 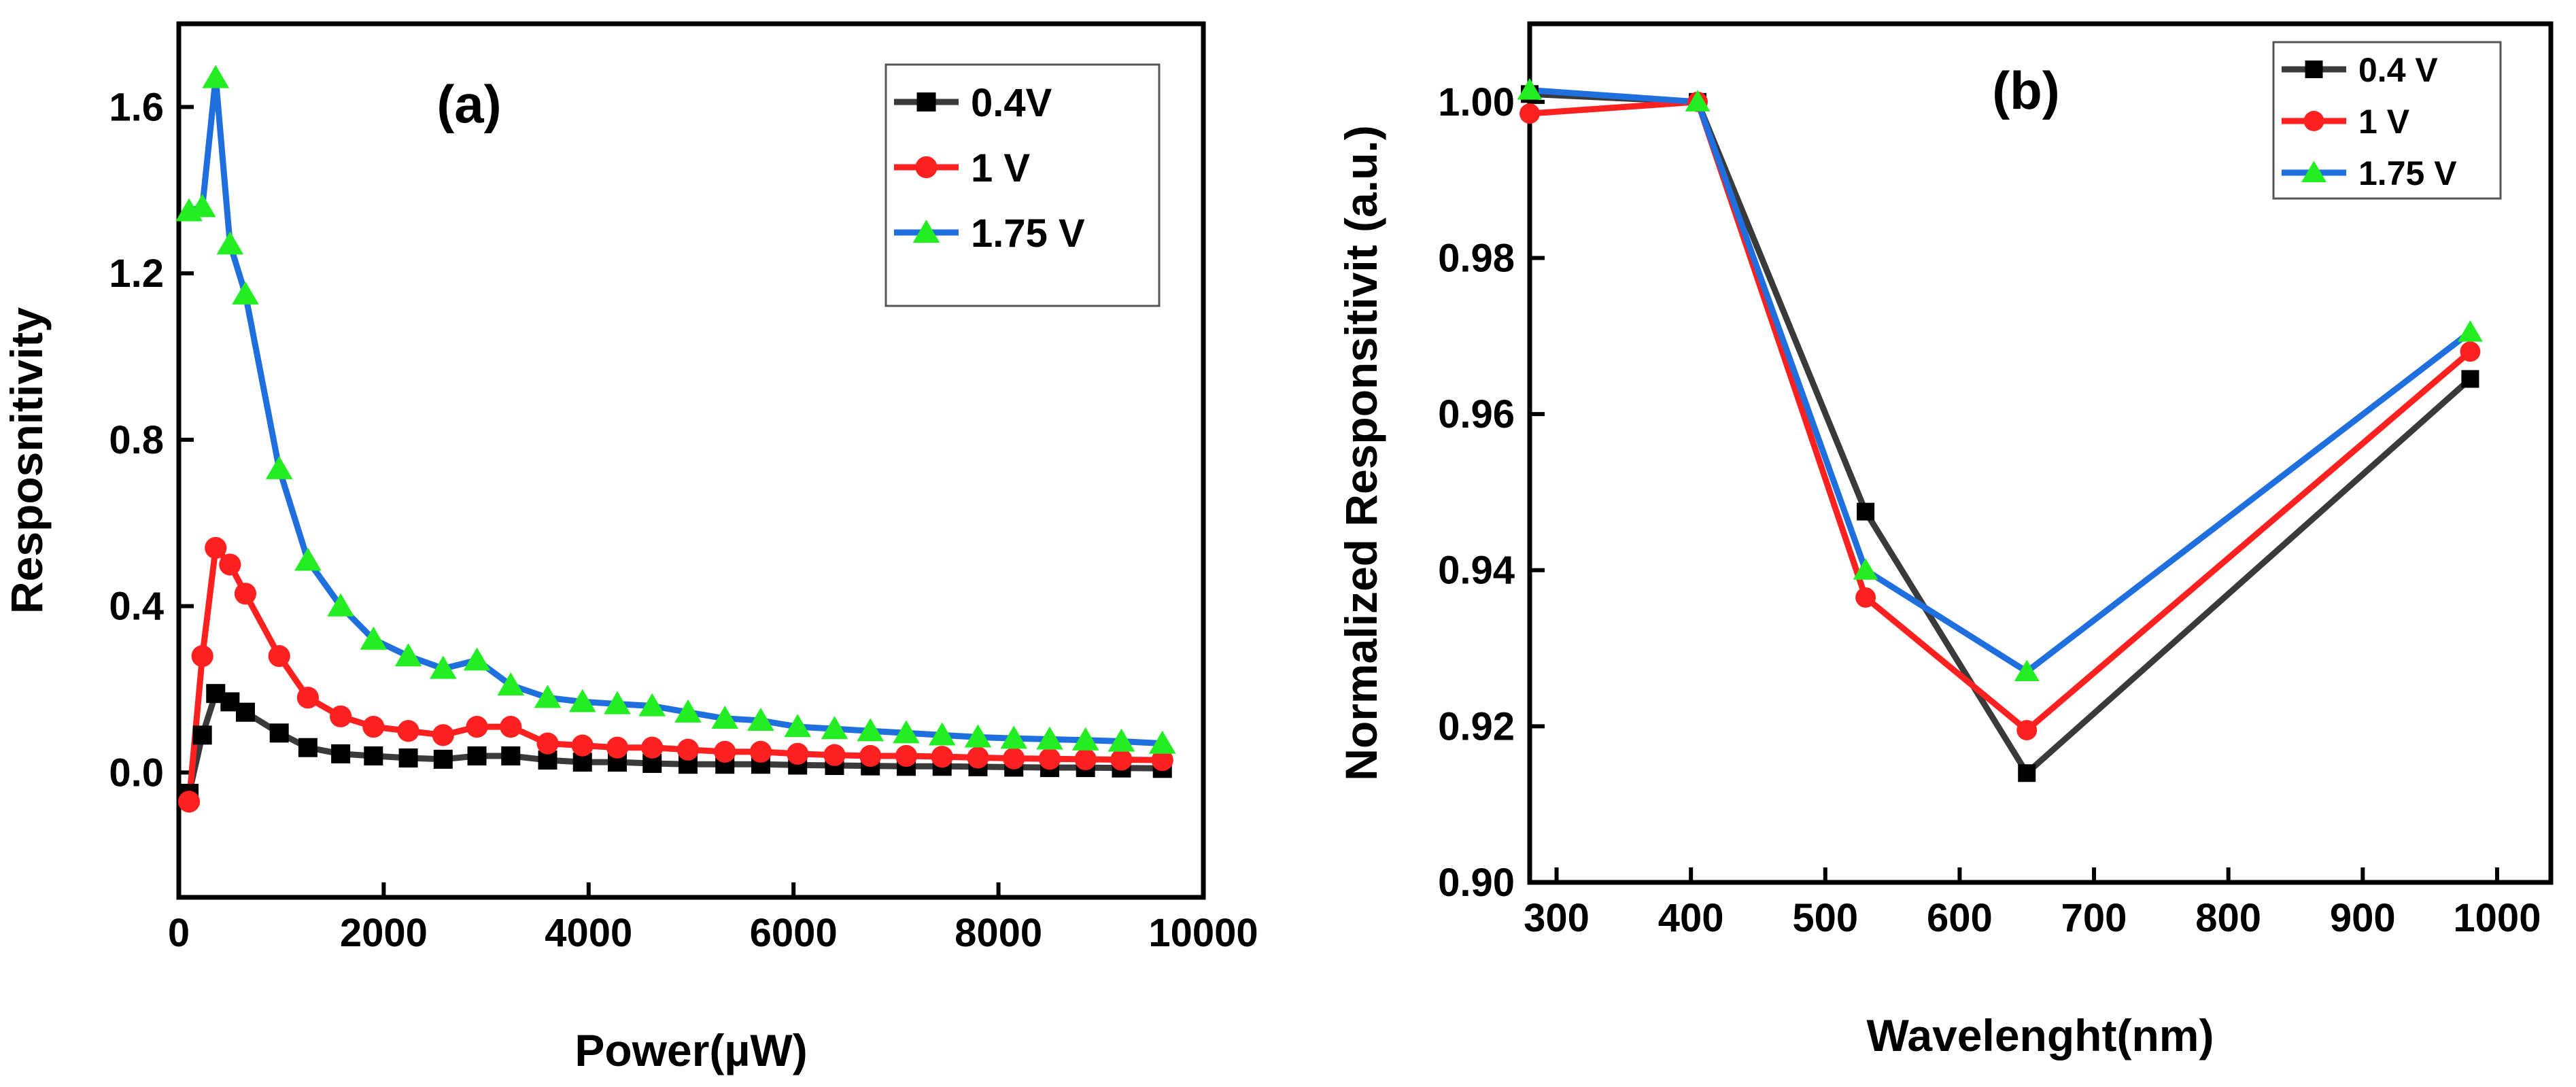 What do you see at coordinates (2094, 918) in the screenshot?
I see `x-tick-label: 700` at bounding box center [2094, 918].